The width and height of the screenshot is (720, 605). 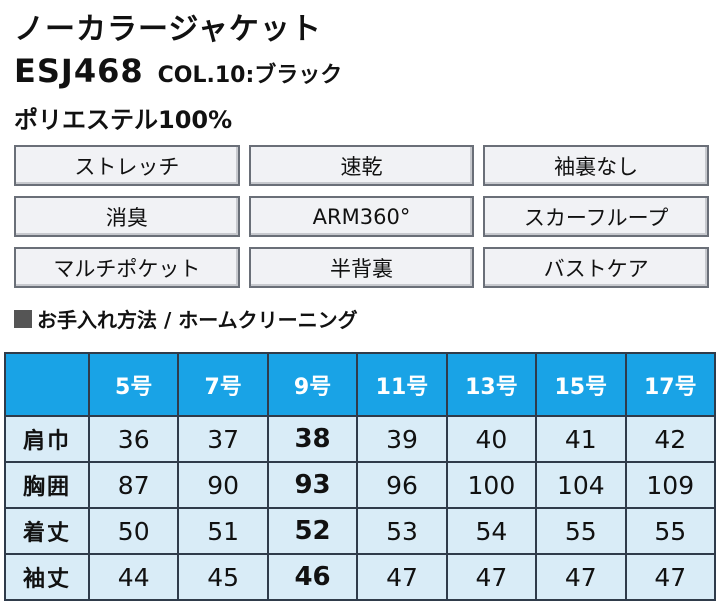 What do you see at coordinates (123, 120) in the screenshot?
I see `product-material: ポリエステル100%` at bounding box center [123, 120].